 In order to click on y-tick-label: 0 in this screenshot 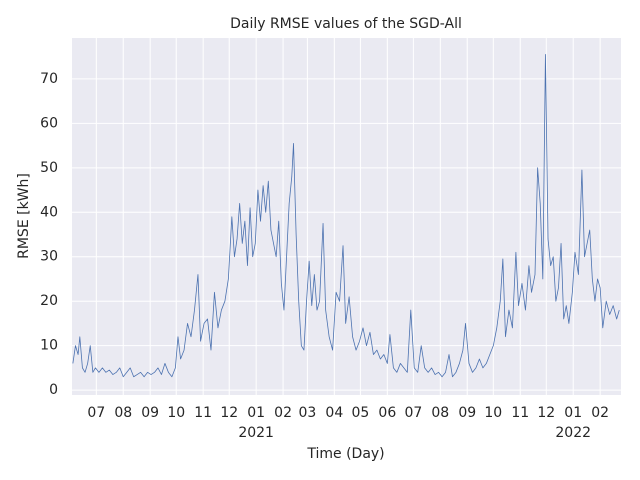, I will do `click(53, 390)`.